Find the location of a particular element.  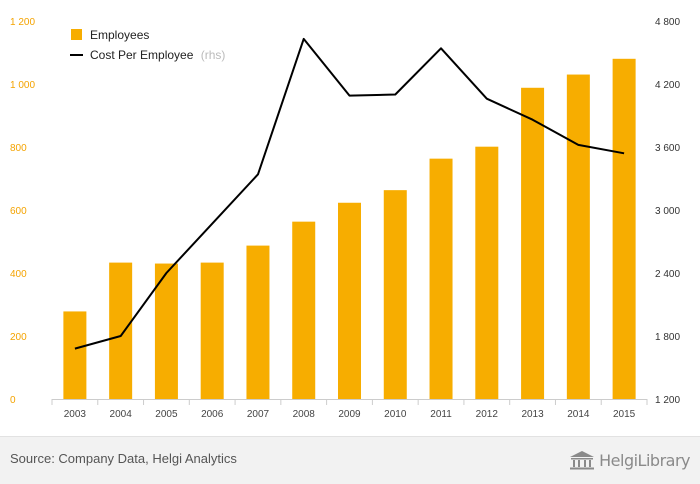

x-tick-label: 2012 is located at coordinates (487, 414).